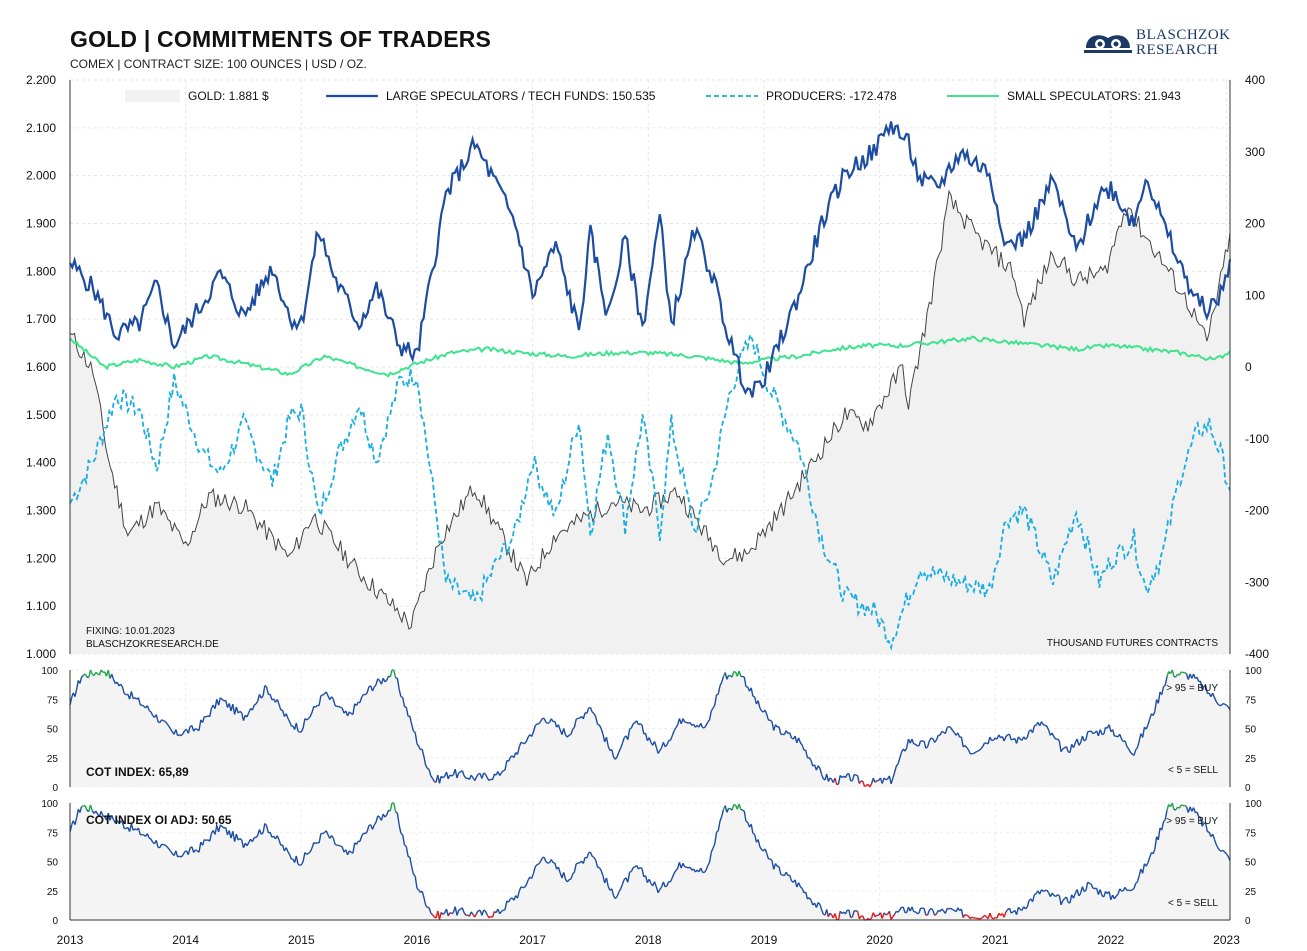  I want to click on legend-large-specs-label: LARGE SPECULATORS / TECH FUNDS: 150.535, so click(521, 96).